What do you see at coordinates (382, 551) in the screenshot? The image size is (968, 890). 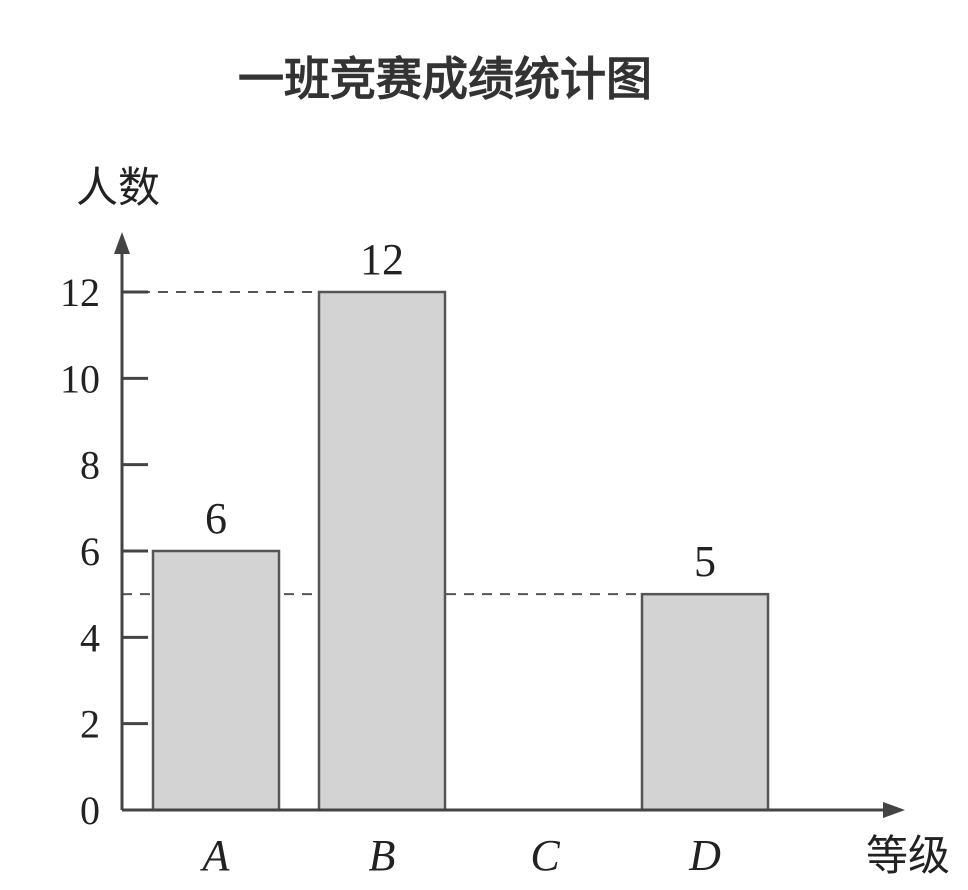 I see `bar-B` at bounding box center [382, 551].